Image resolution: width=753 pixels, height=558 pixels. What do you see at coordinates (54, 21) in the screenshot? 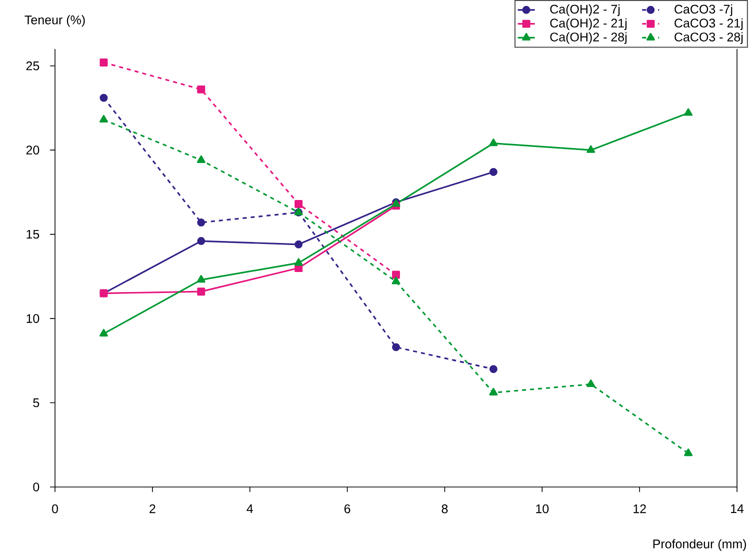
I see `y-axis-title: Teneur (%)` at bounding box center [54, 21].